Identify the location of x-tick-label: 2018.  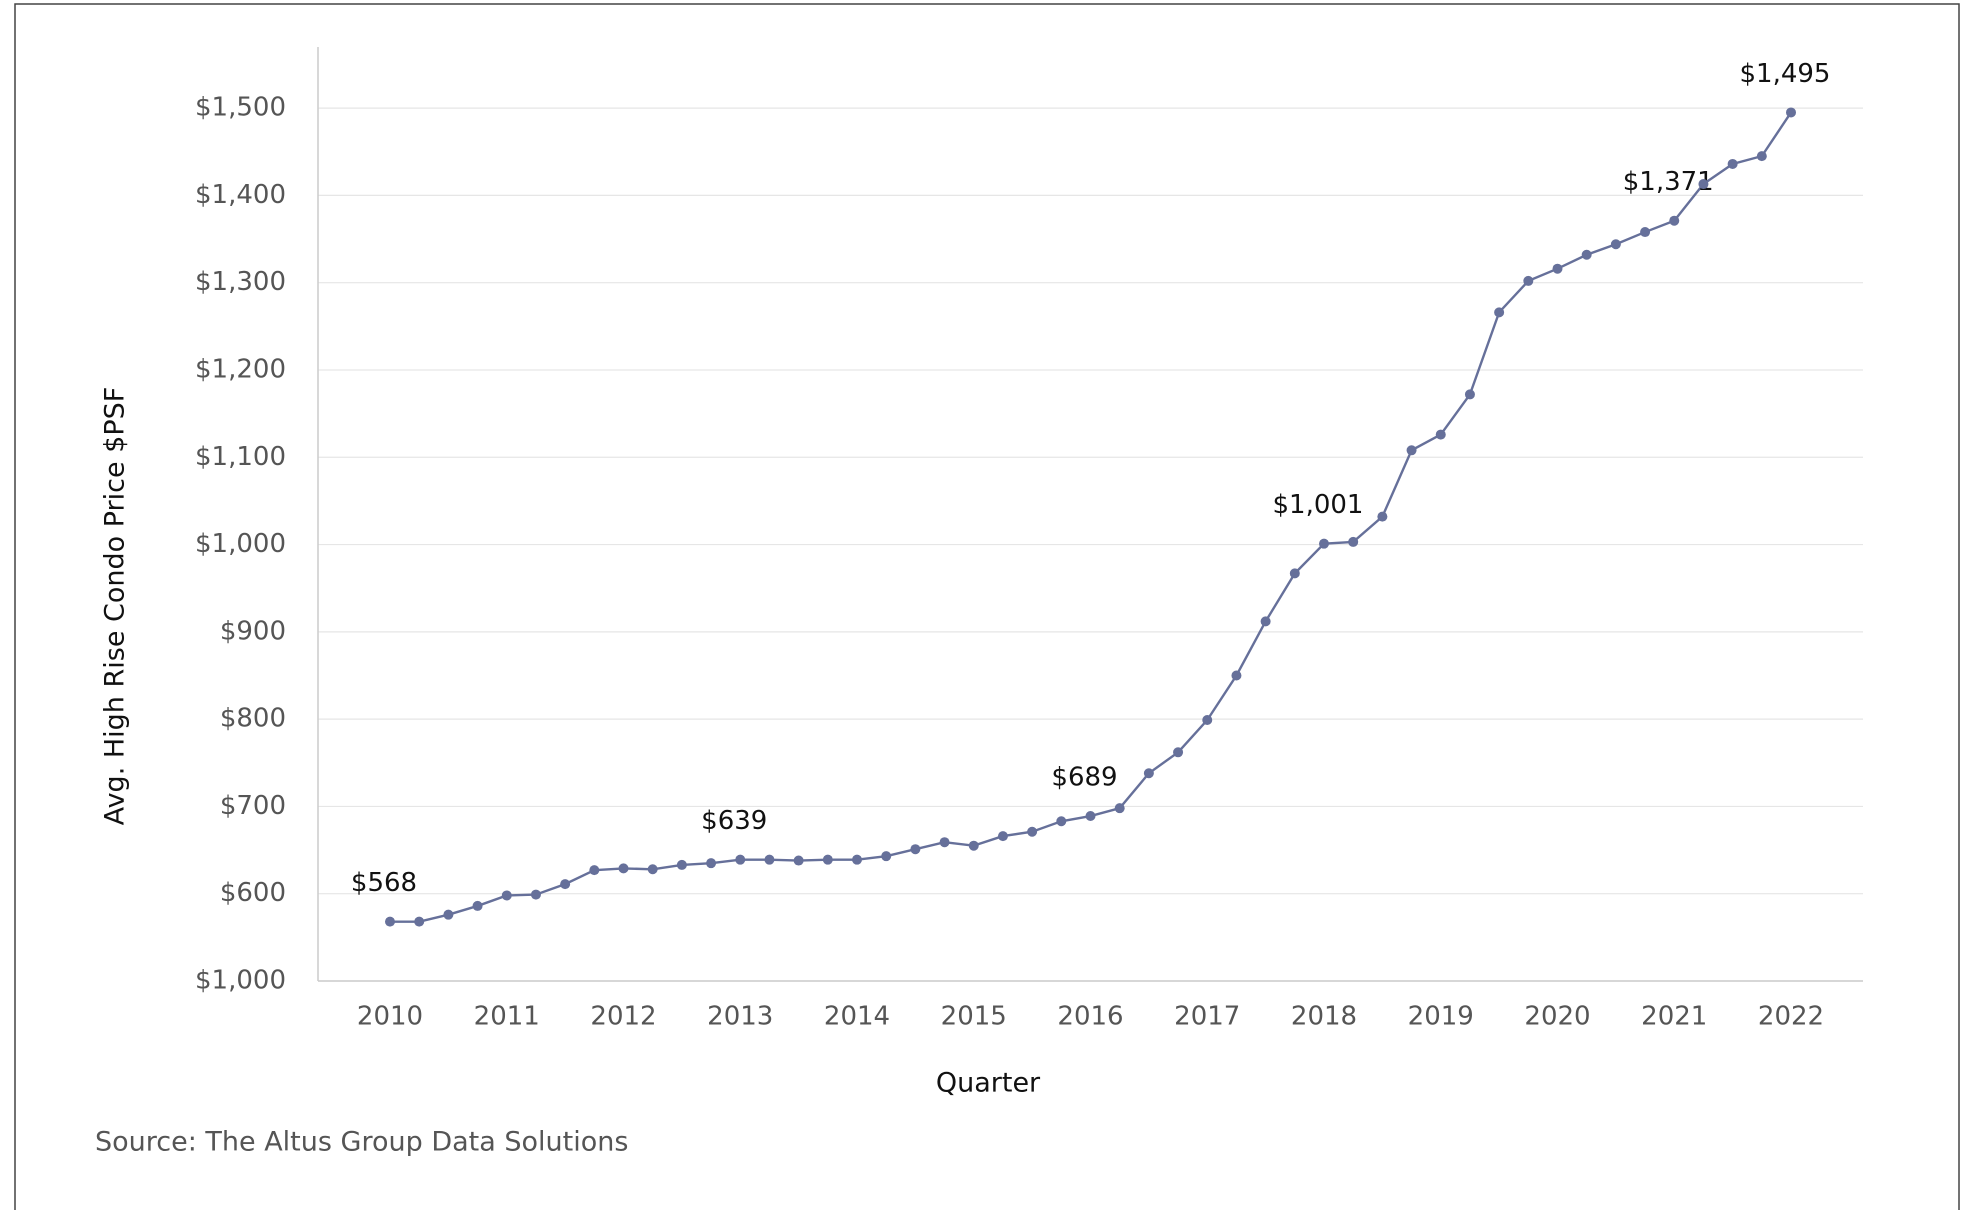
(1324, 1017).